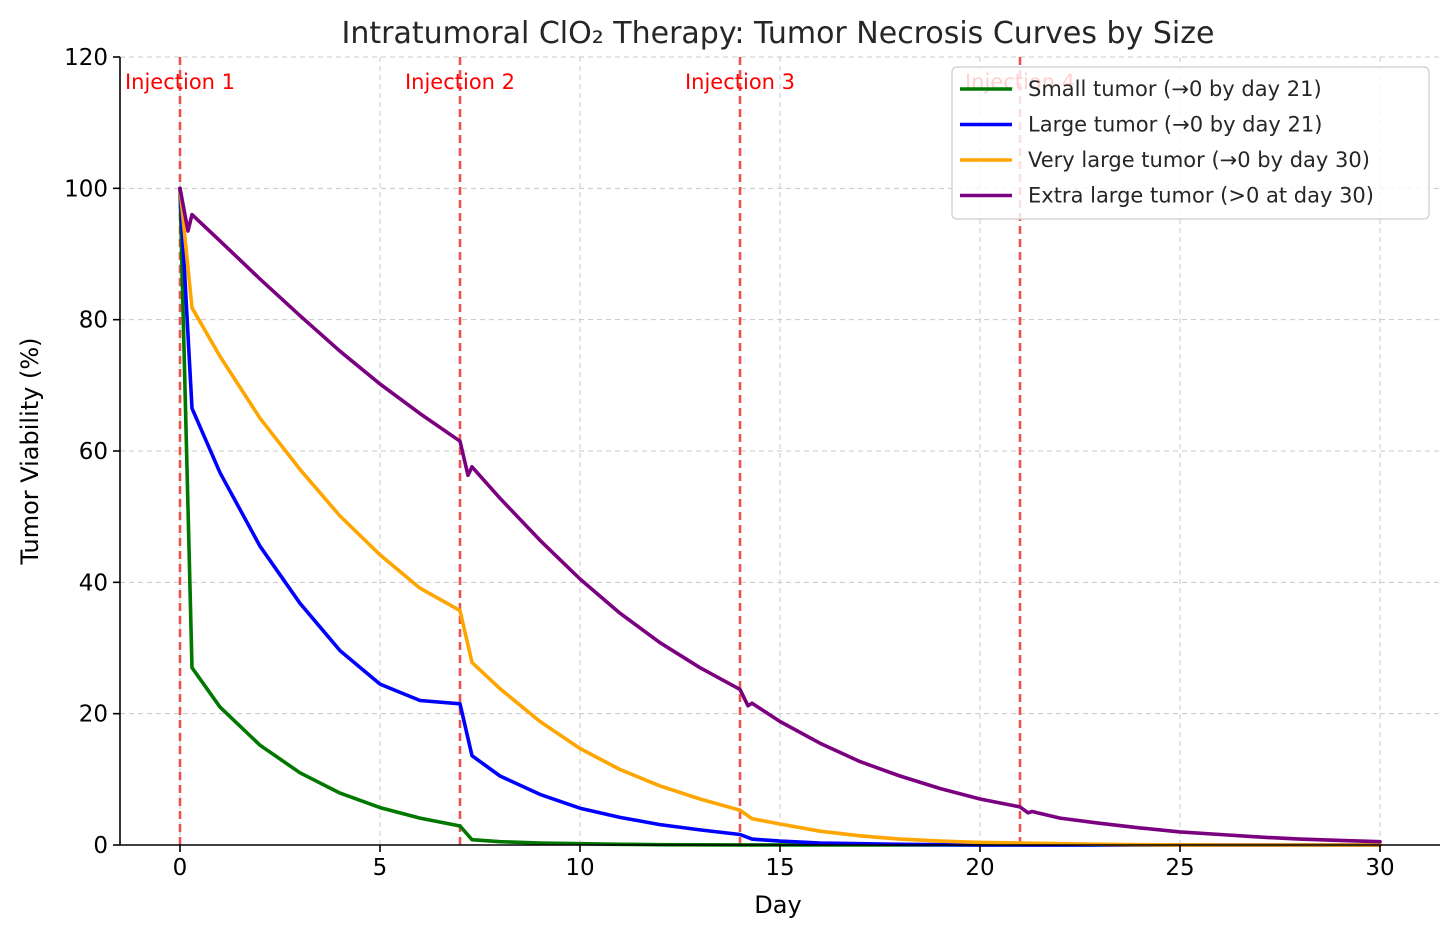 Image resolution: width=1456 pixels, height=936 pixels. What do you see at coordinates (30, 451) in the screenshot?
I see `y-axis-label: Tumor Viability (%)` at bounding box center [30, 451].